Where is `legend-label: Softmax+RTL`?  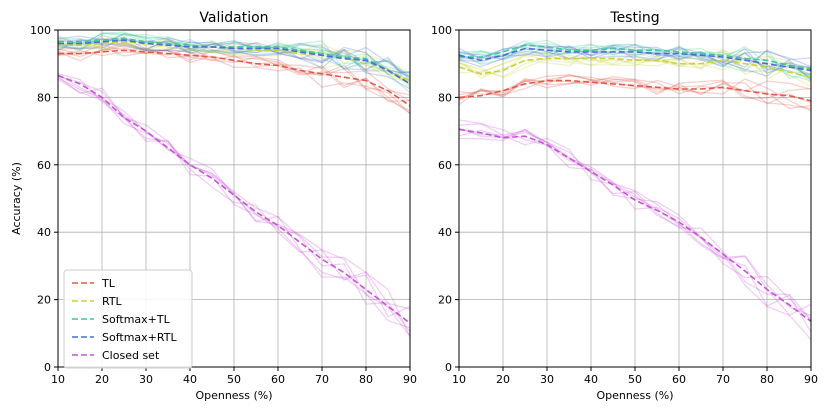
legend-label: Softmax+RTL is located at coordinates (139, 337).